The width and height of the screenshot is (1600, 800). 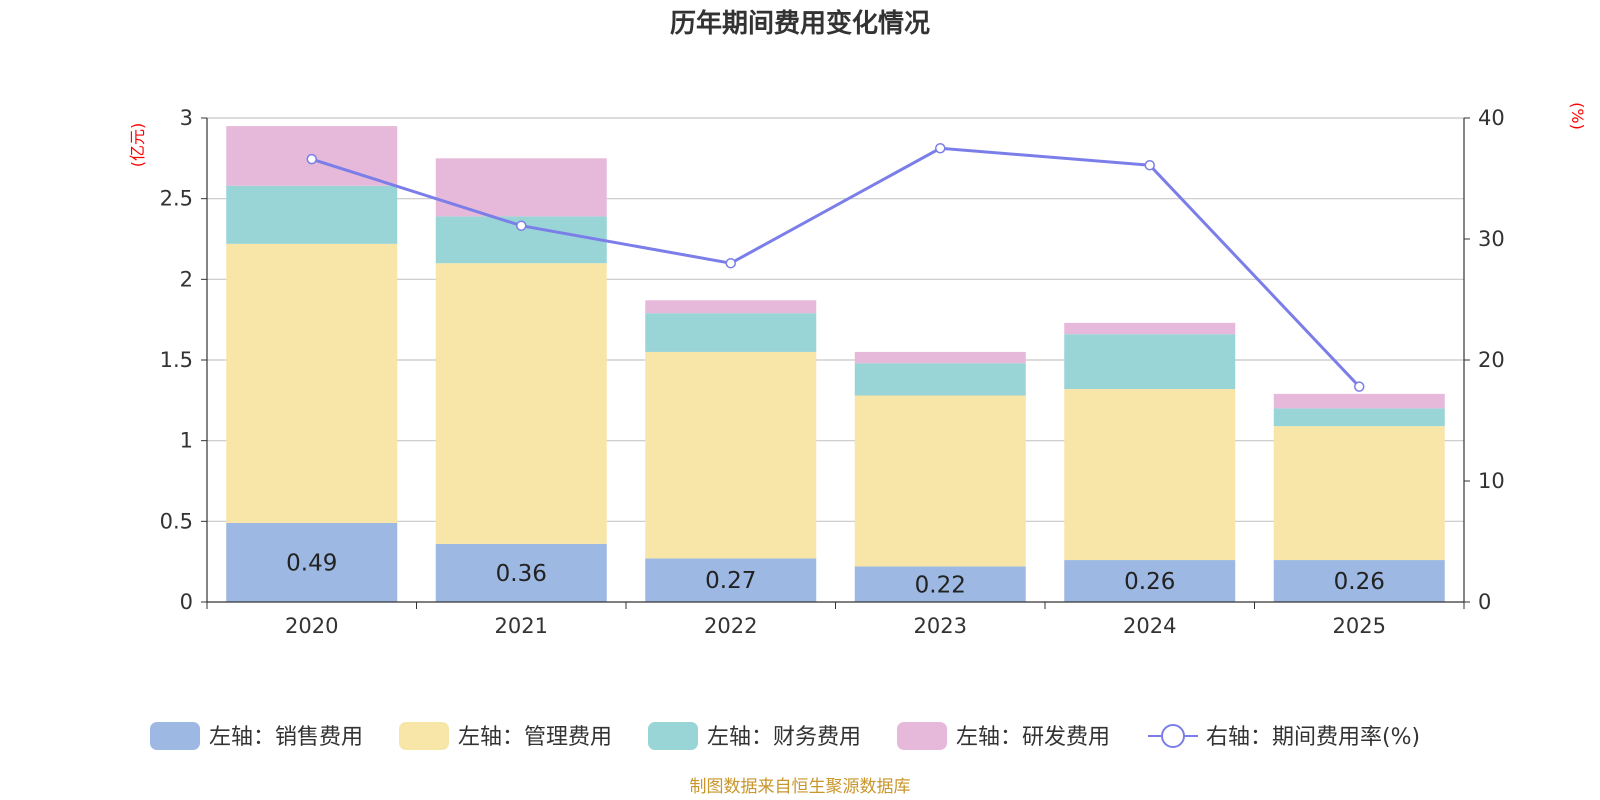 I want to click on legend-label: 左轴：销售费用, so click(x=286, y=737).